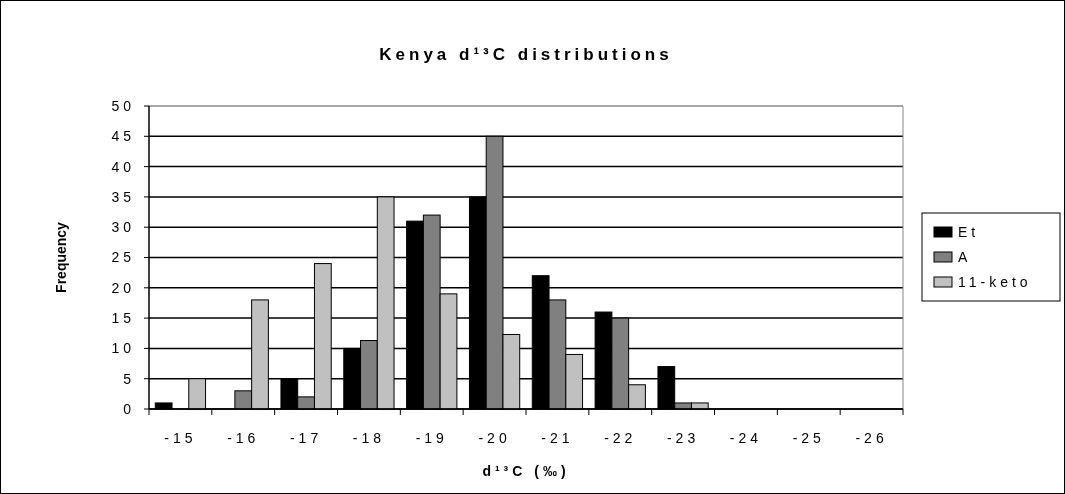  What do you see at coordinates (494, 438) in the screenshot?
I see `x-tick-label: -20` at bounding box center [494, 438].